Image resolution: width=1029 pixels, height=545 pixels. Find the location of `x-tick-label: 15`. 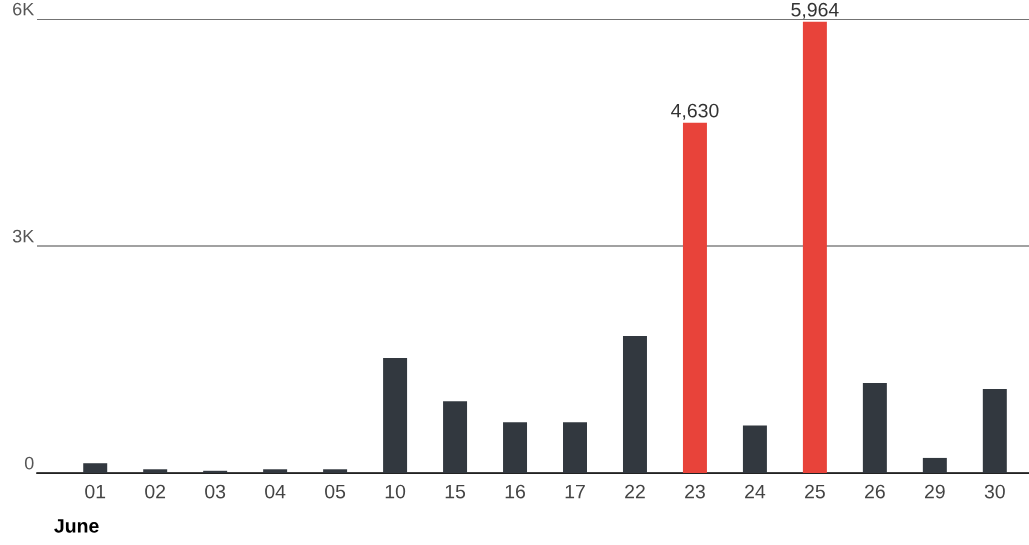

x-tick-label: 15 is located at coordinates (455, 491).